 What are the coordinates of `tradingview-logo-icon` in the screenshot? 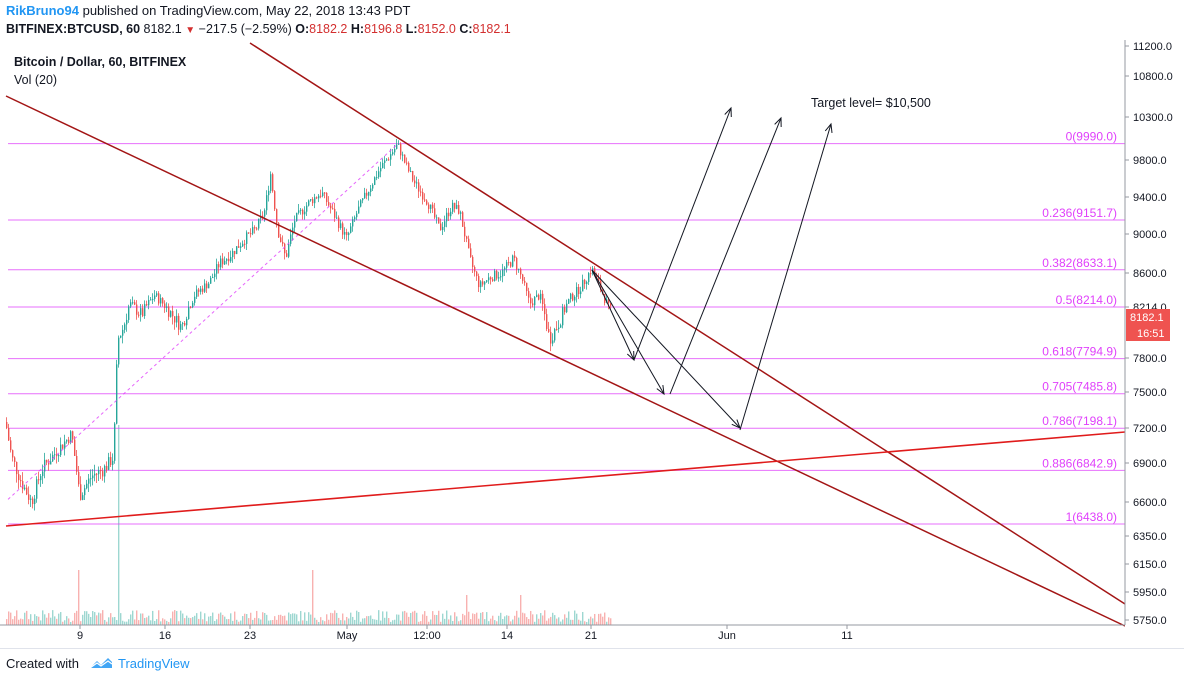 It's located at (101, 665).